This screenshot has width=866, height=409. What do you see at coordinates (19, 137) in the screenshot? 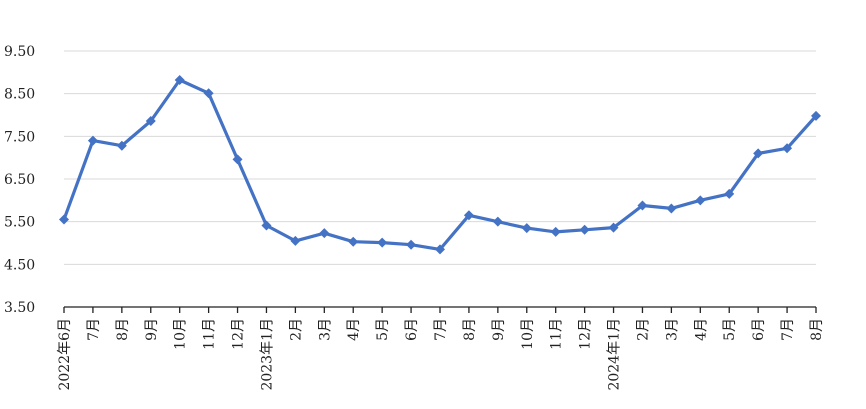
I see `y-tick-label: 7.50` at bounding box center [19, 137].